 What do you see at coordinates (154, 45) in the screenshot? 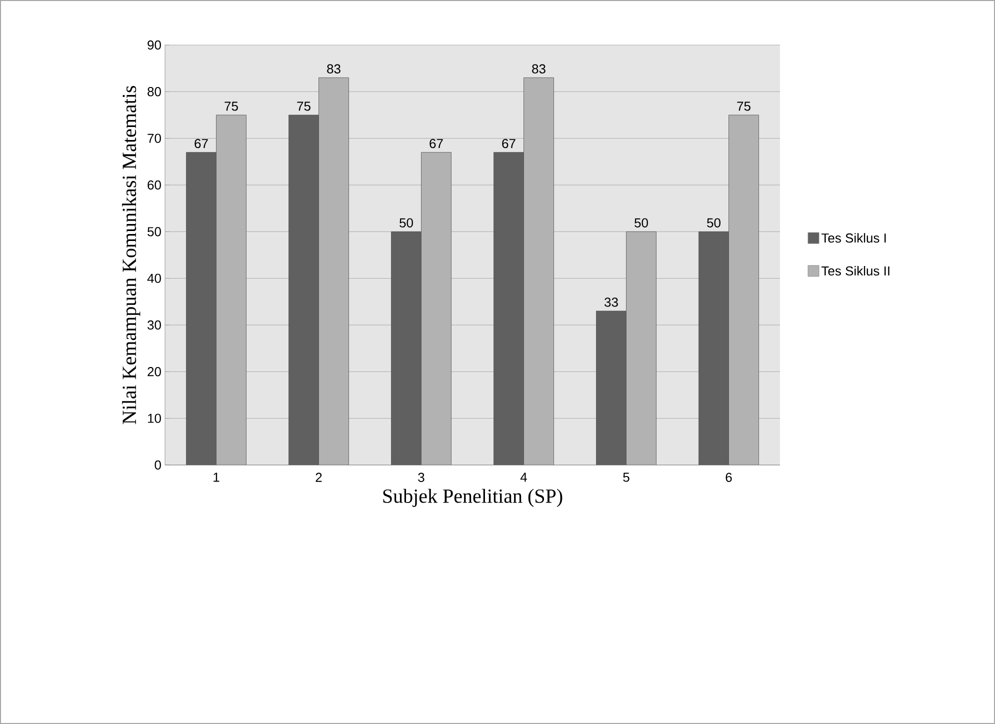
I see `y-tick-label: 90` at bounding box center [154, 45].